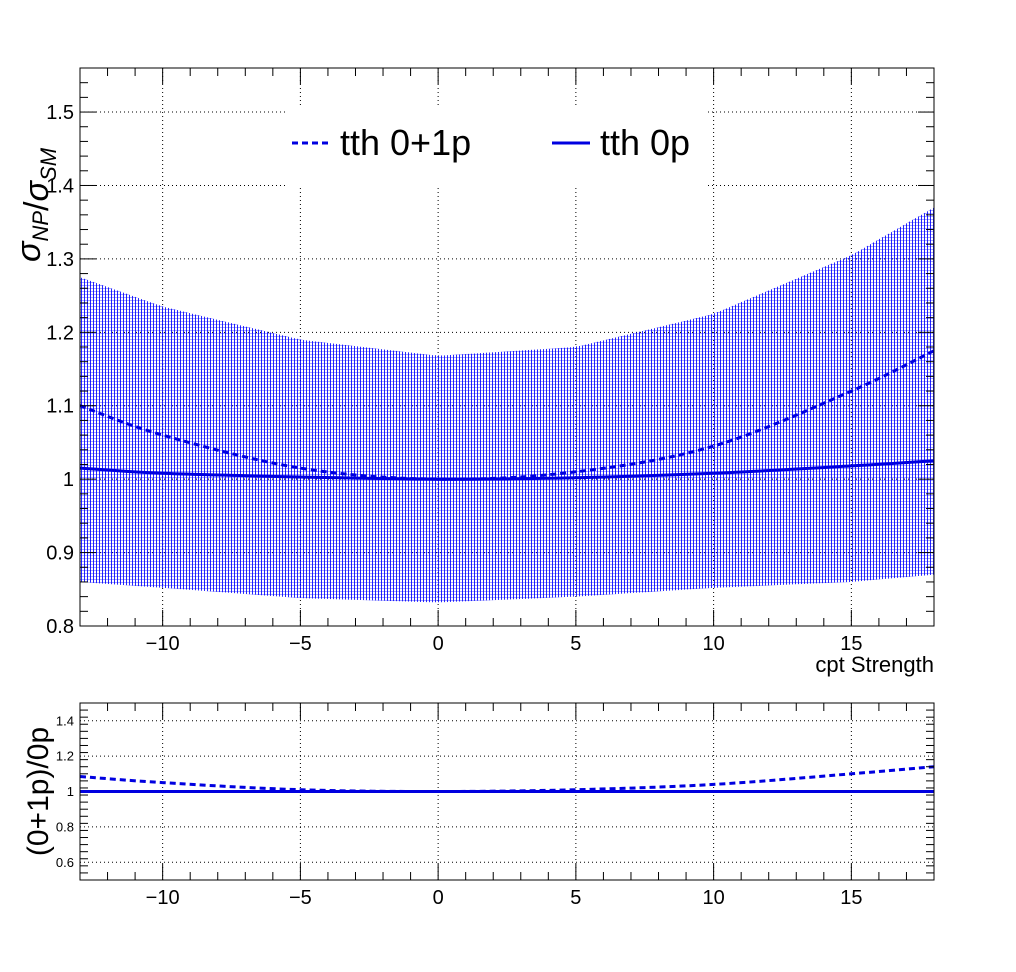  Describe the element at coordinates (645, 142) in the screenshot. I see `legend-label: tth 0p` at that location.